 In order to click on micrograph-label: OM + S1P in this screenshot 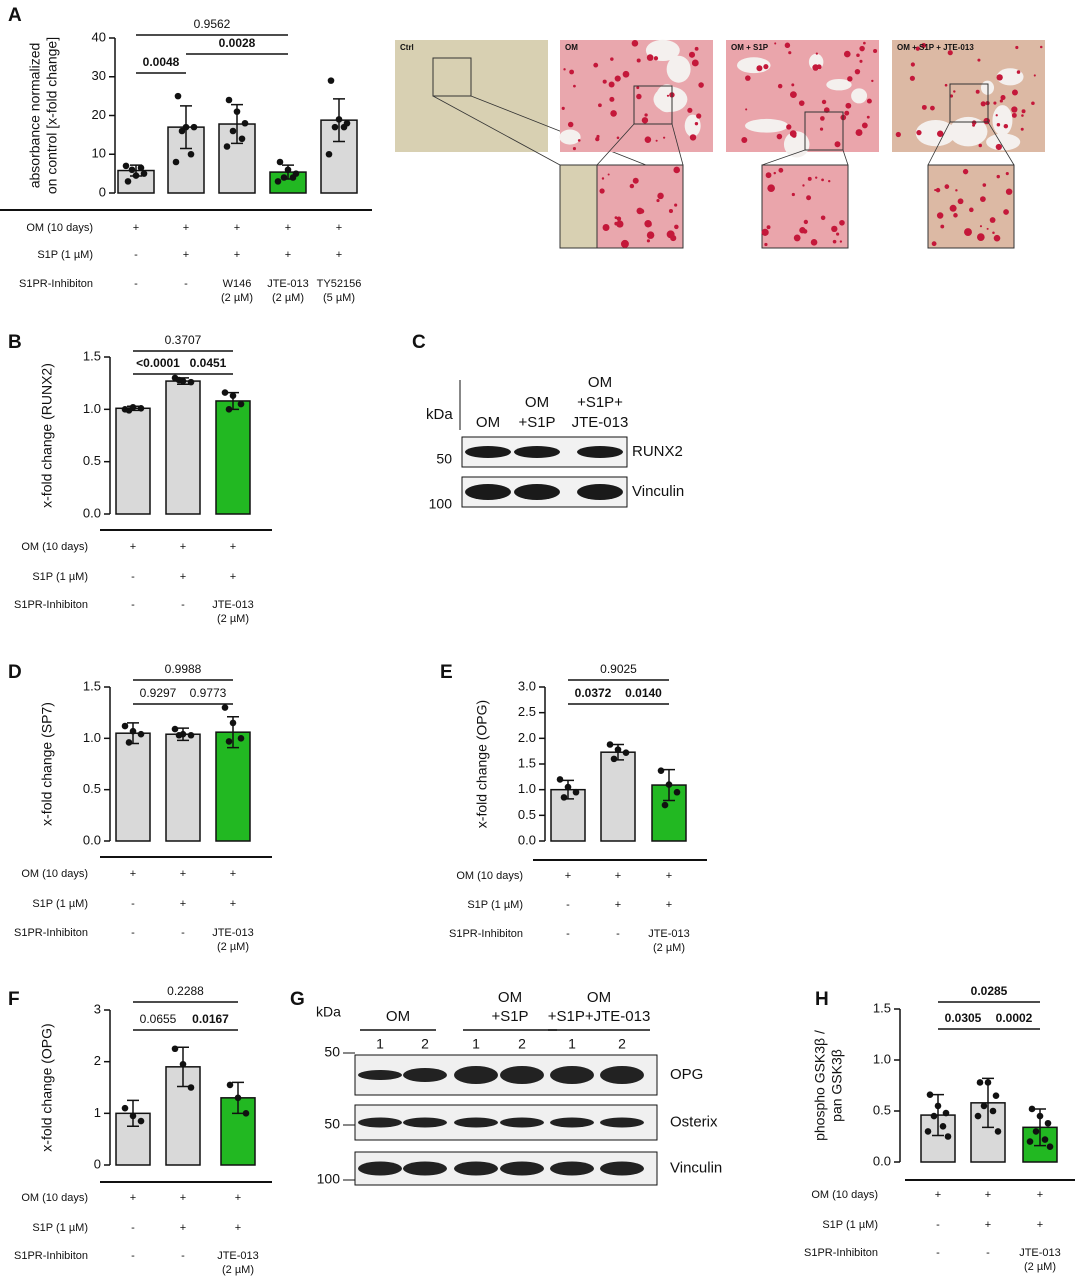, I will do `click(750, 47)`.